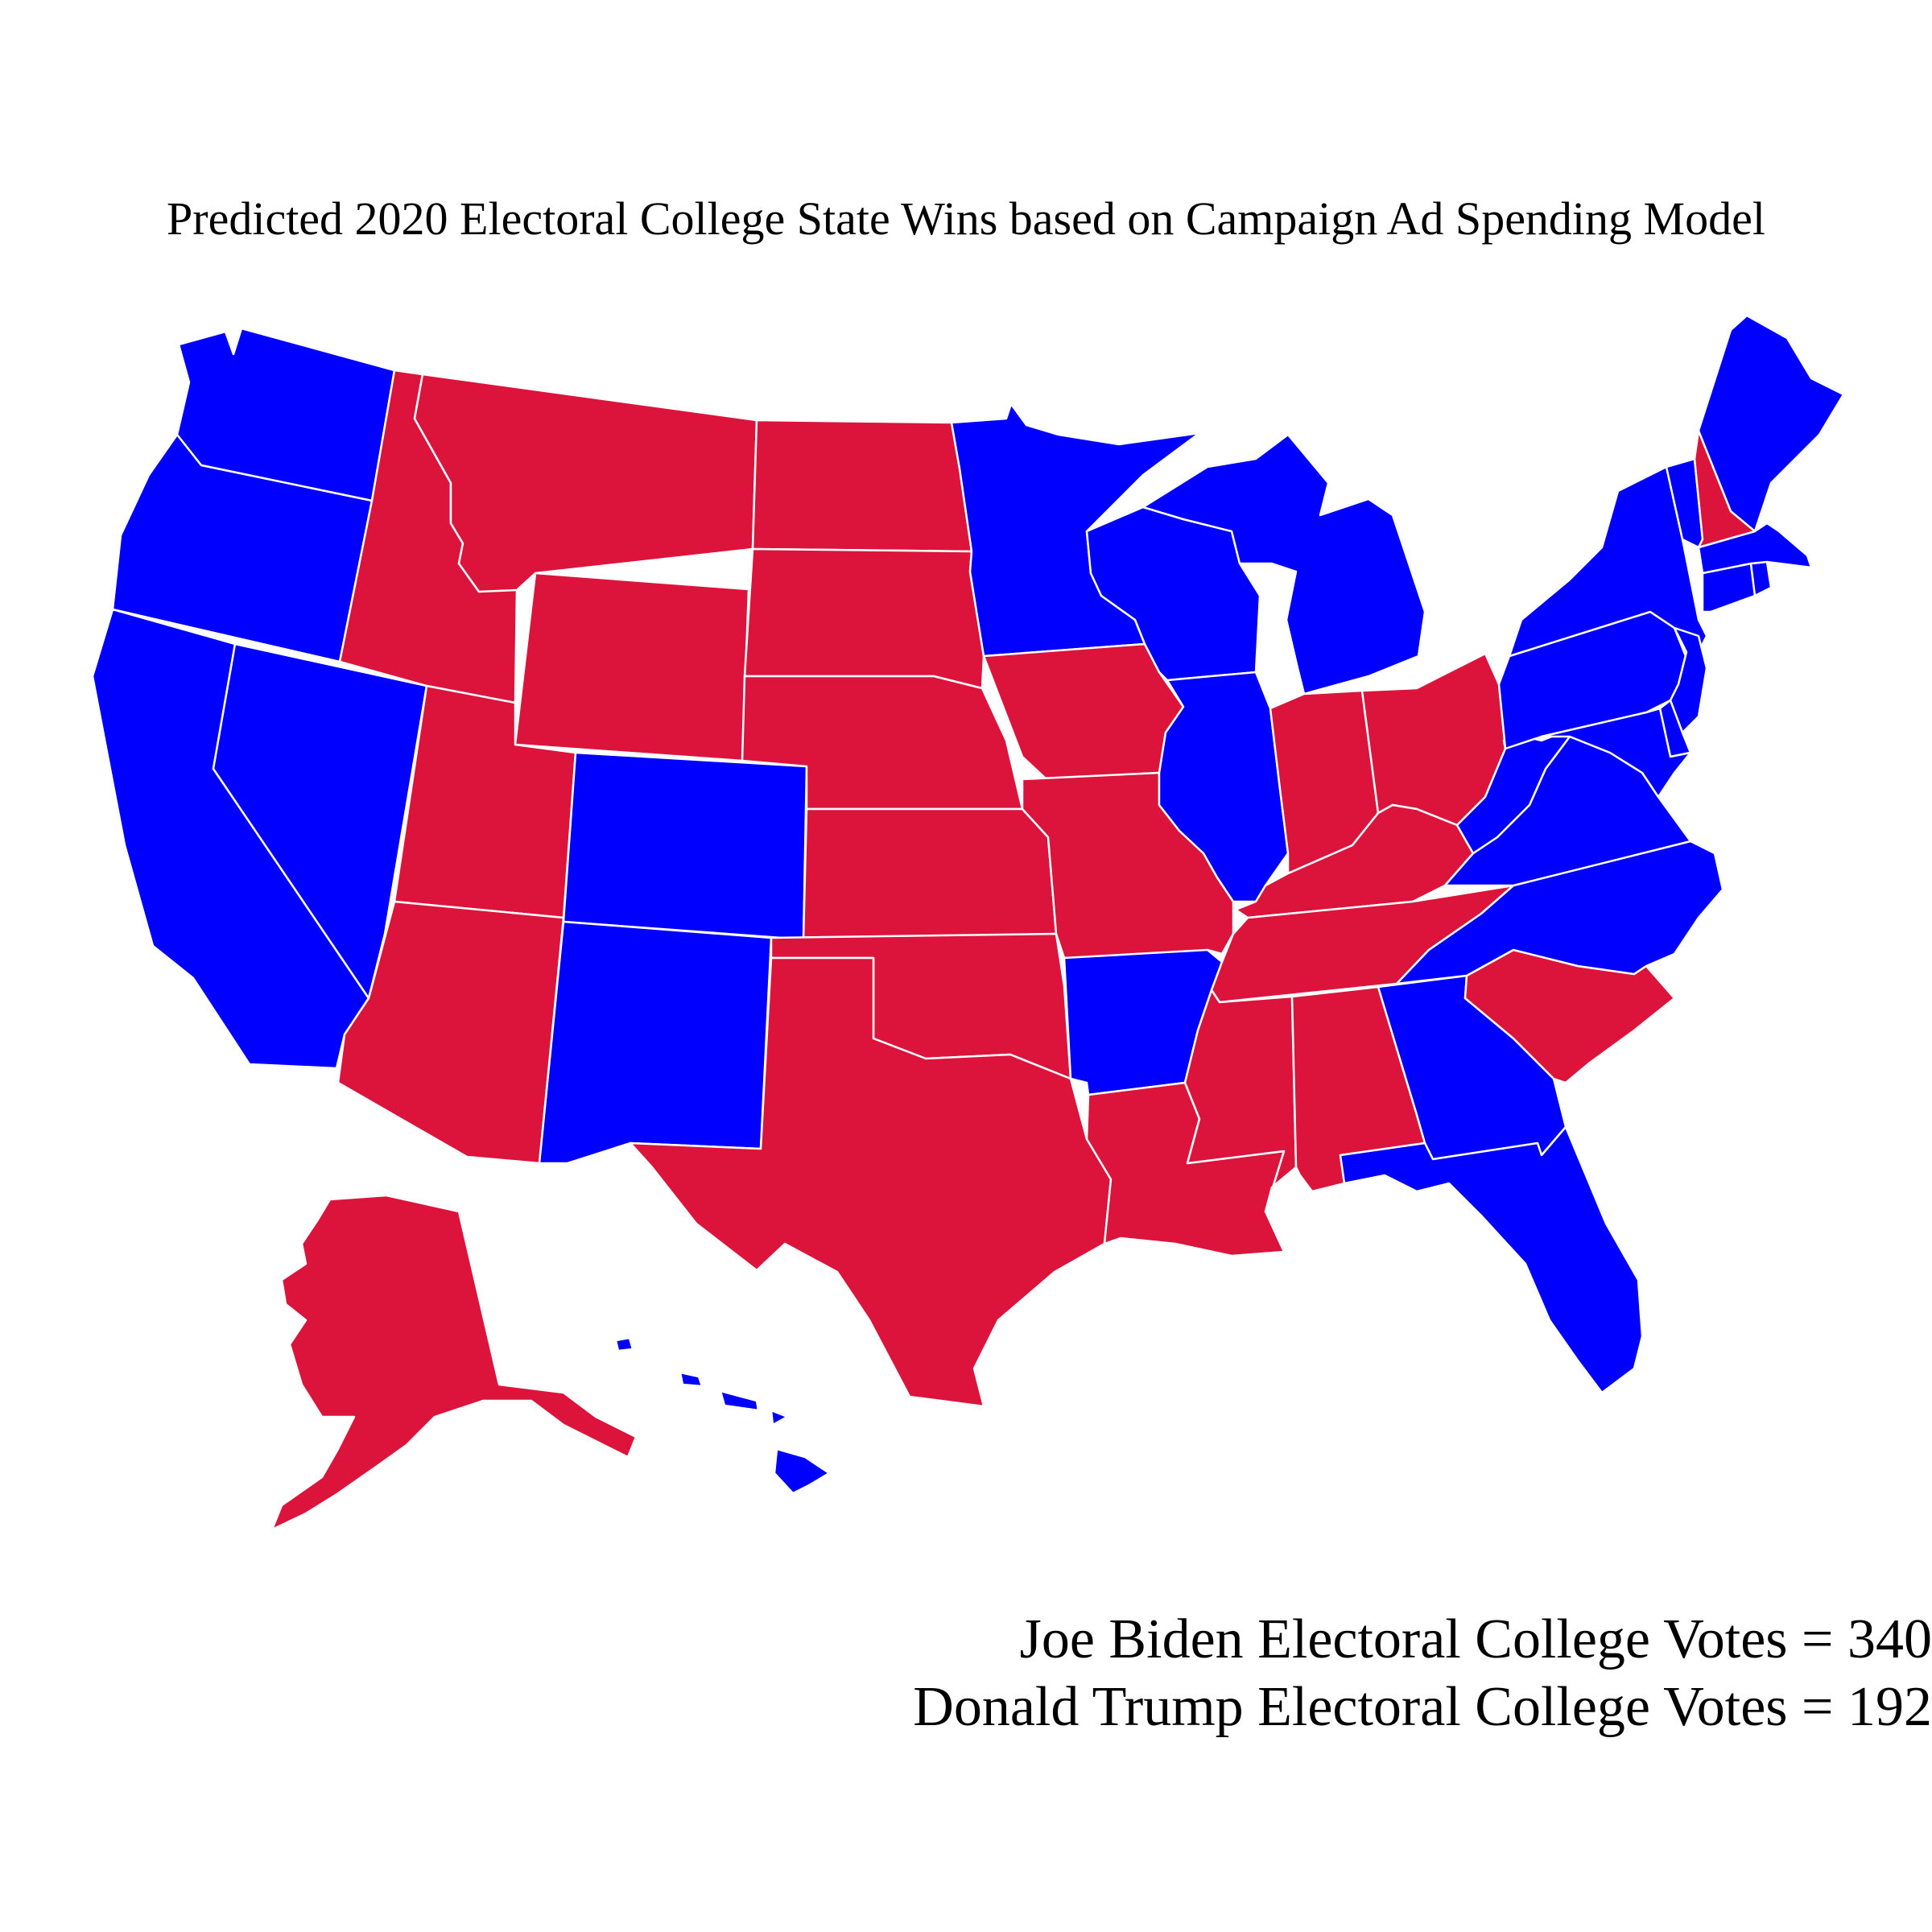 The height and width of the screenshot is (1932, 1932). Describe the element at coordinates (871, 1182) in the screenshot. I see `state-TX` at that location.